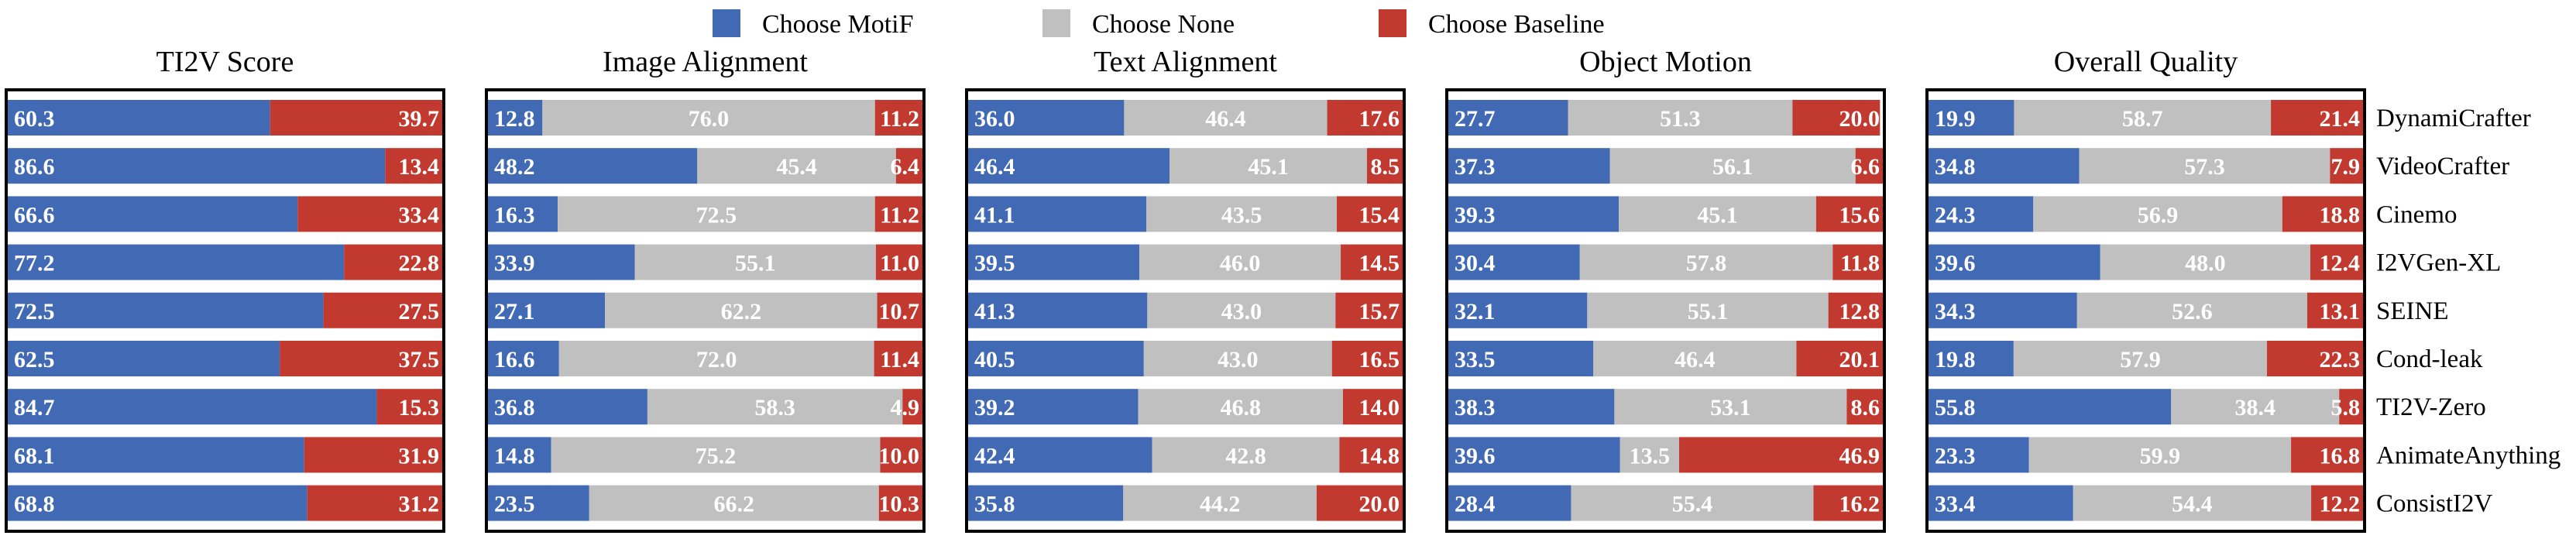  I want to click on bar-choose-none-animateanything, so click(2160, 455).